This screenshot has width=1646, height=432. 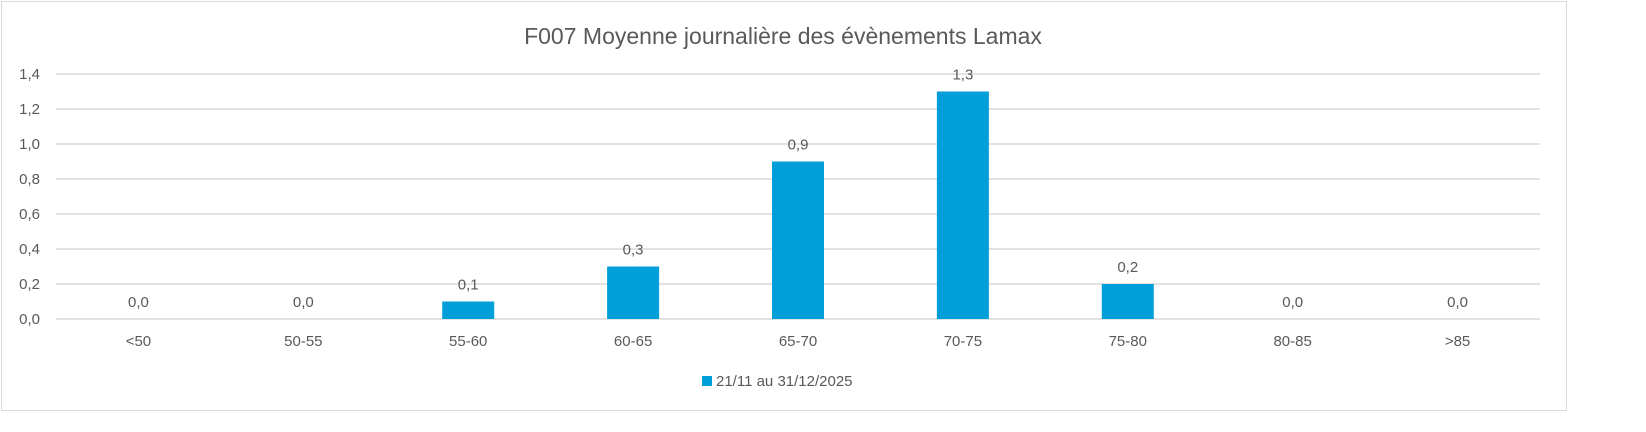 I want to click on x-tick-label: 50-55, so click(x=303, y=341).